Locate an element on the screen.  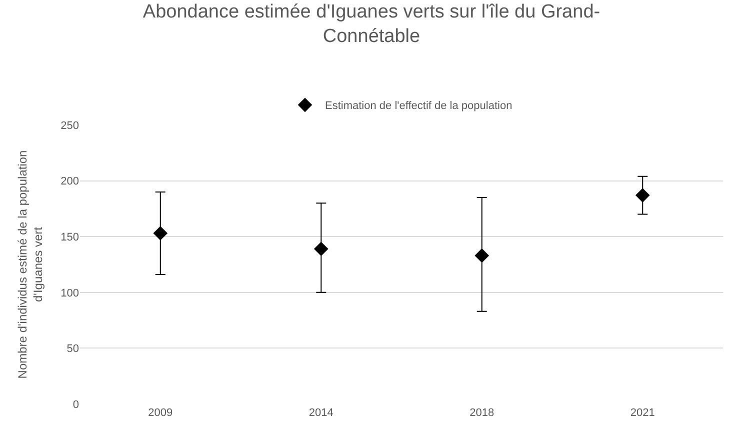
y-tick-label: 250 is located at coordinates (69, 126).